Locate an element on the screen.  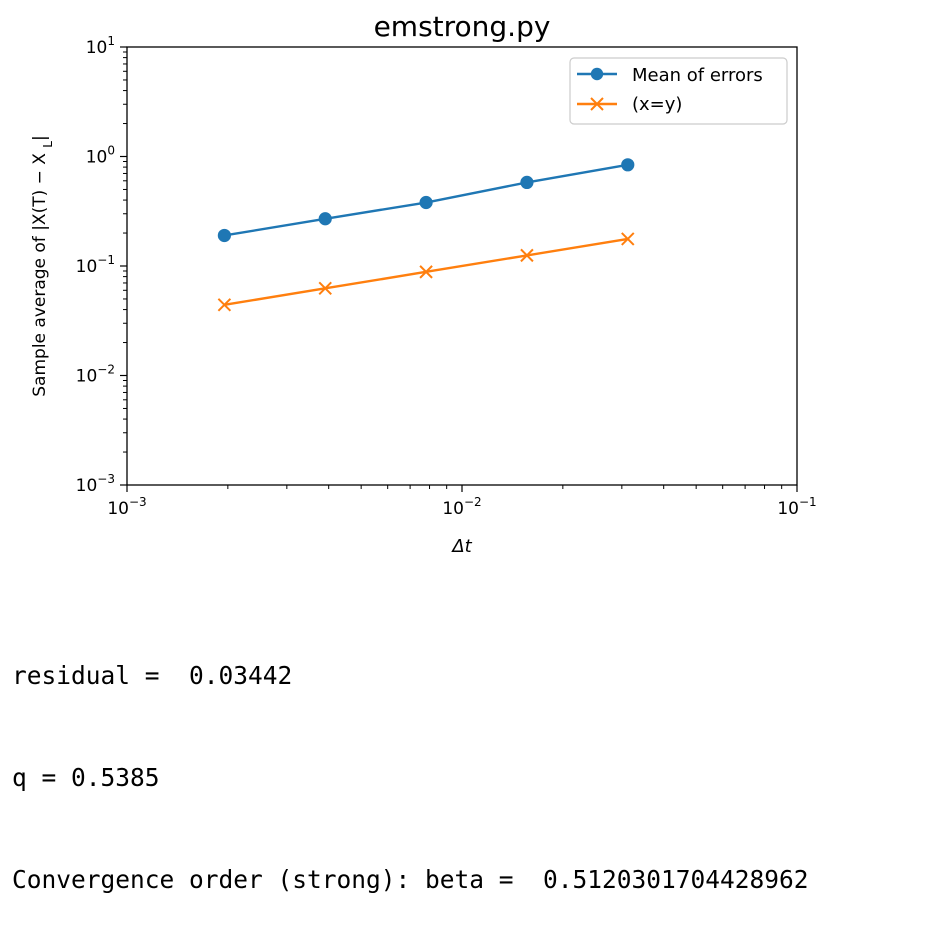
y-axis-label-tail: | is located at coordinates (40, 138).